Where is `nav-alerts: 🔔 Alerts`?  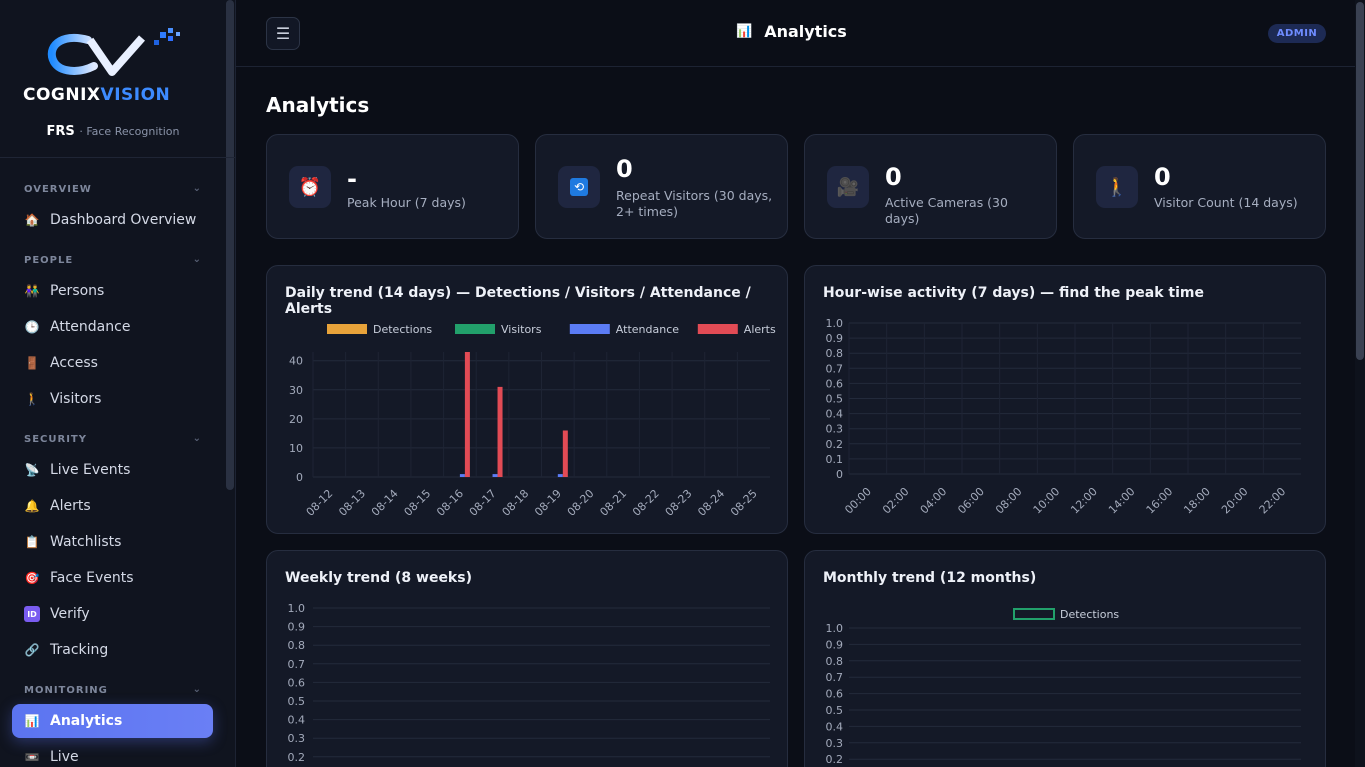
nav-alerts: 🔔 Alerts is located at coordinates (57, 506).